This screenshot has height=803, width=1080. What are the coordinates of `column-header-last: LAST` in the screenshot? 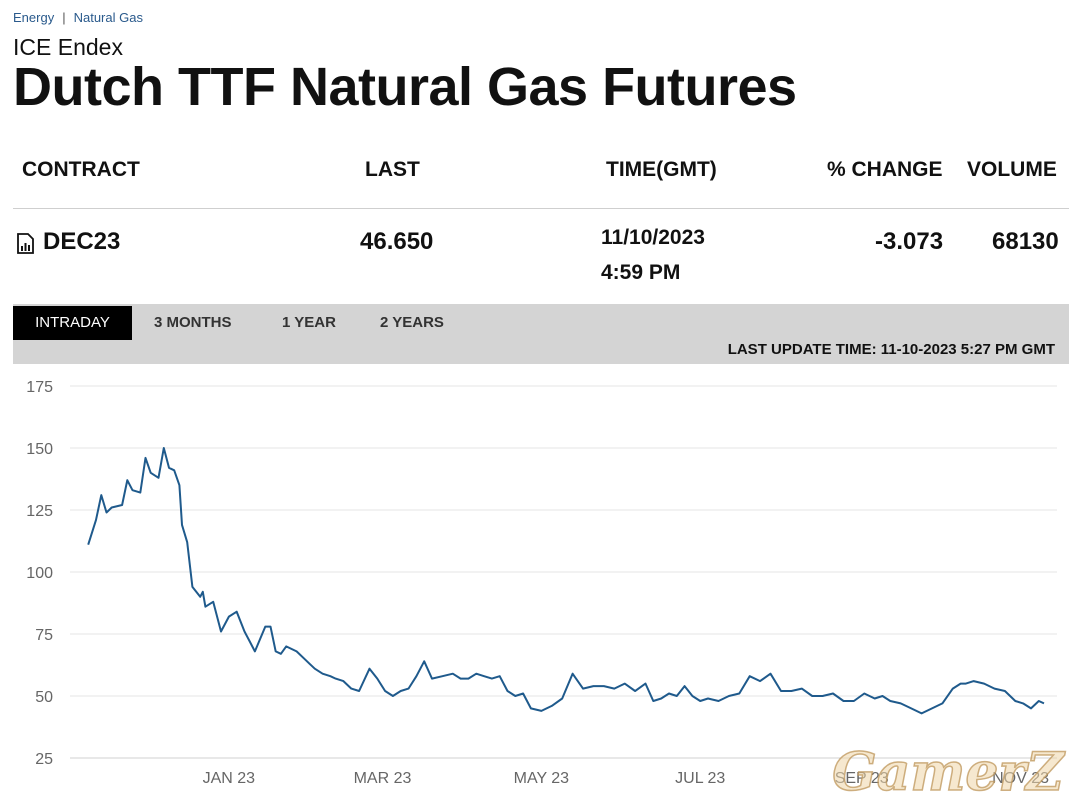 It's located at (392, 169).